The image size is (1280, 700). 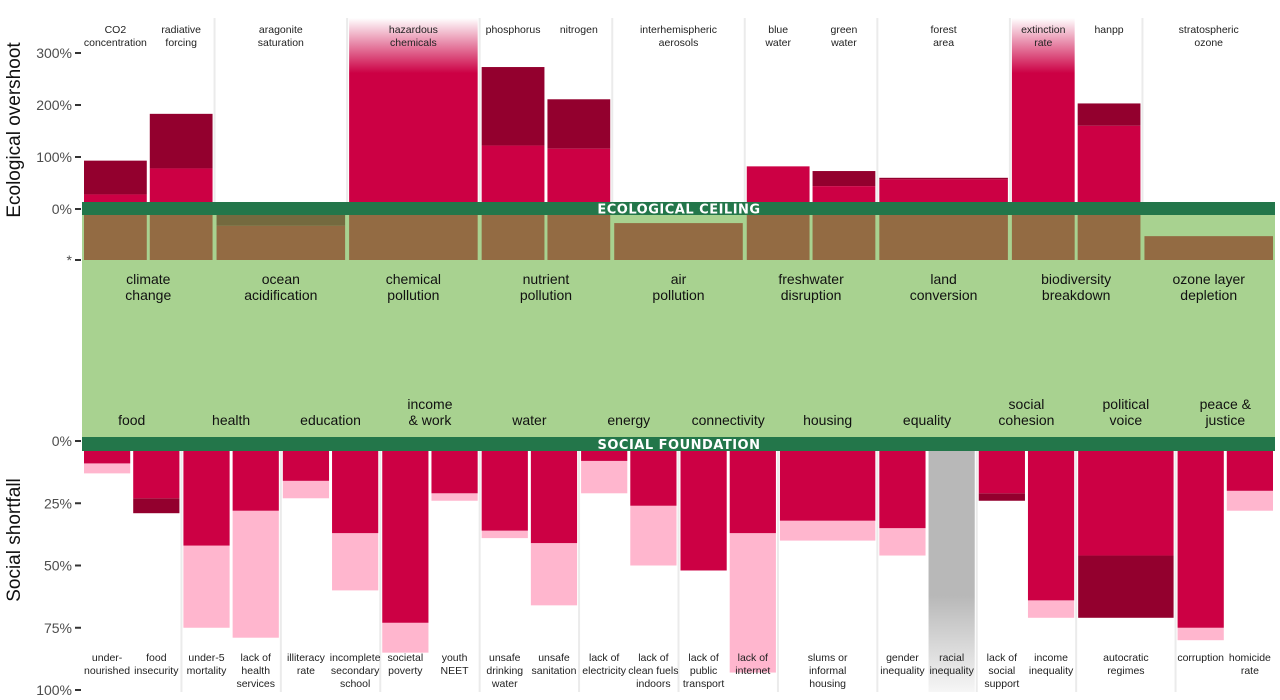 What do you see at coordinates (355, 671) in the screenshot?
I see `indicator-label: secondary` at bounding box center [355, 671].